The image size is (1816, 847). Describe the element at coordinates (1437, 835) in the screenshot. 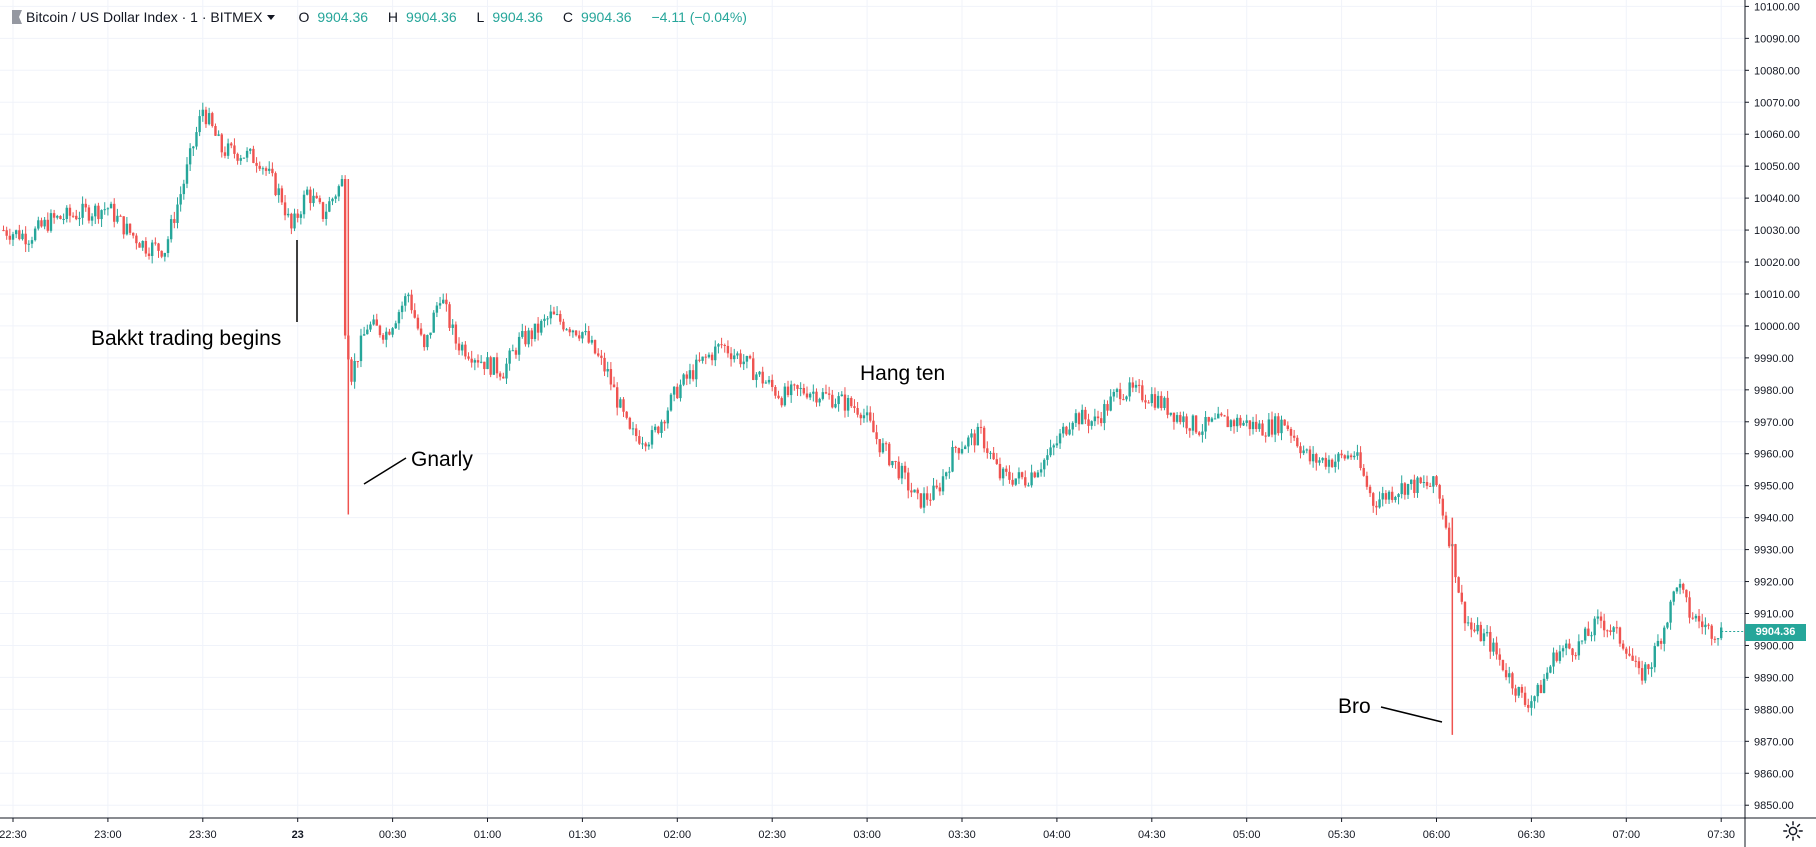

I see `x-tick-label: 06:00` at that location.